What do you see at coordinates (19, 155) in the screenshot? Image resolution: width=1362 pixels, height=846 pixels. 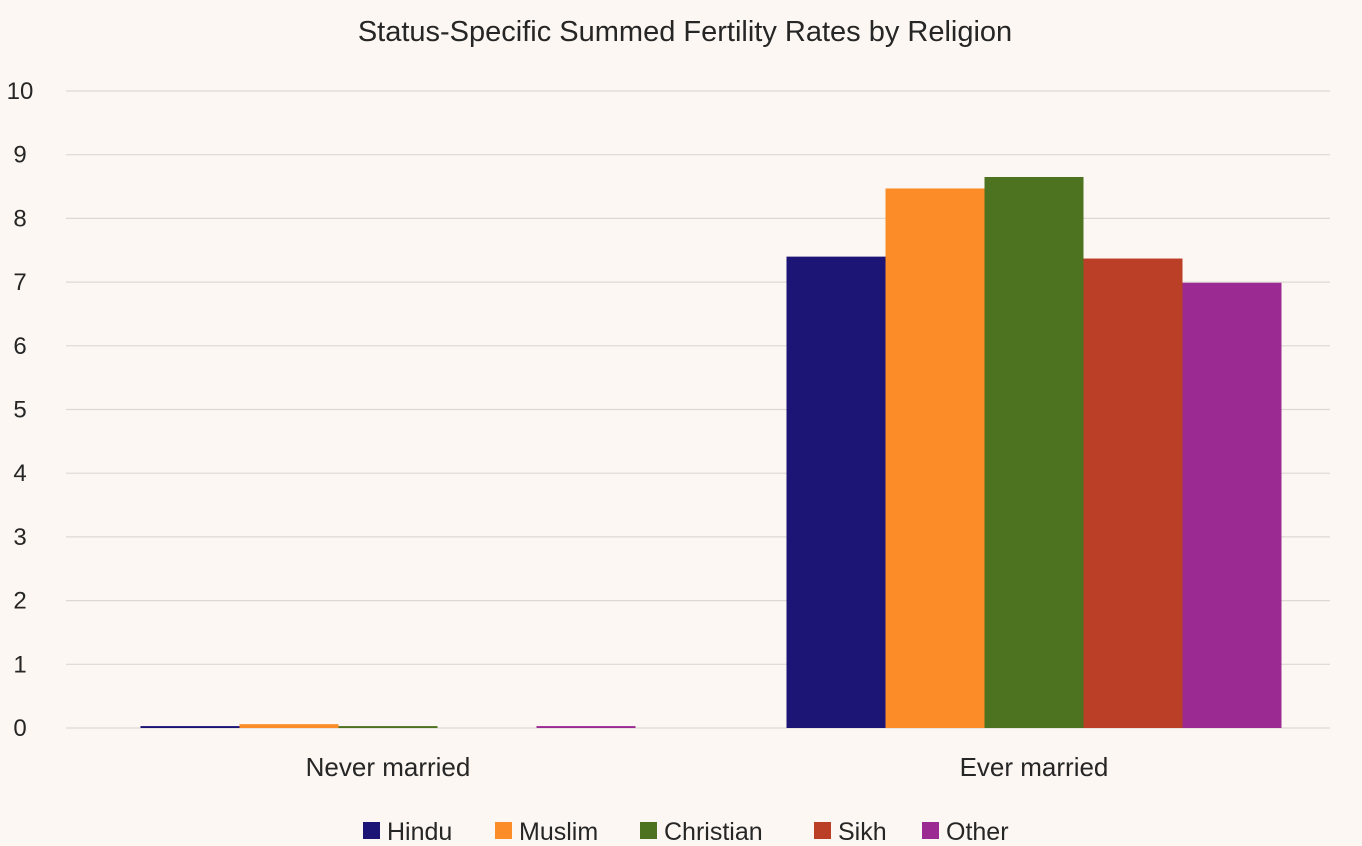 I see `y-tick-label: 9` at bounding box center [19, 155].